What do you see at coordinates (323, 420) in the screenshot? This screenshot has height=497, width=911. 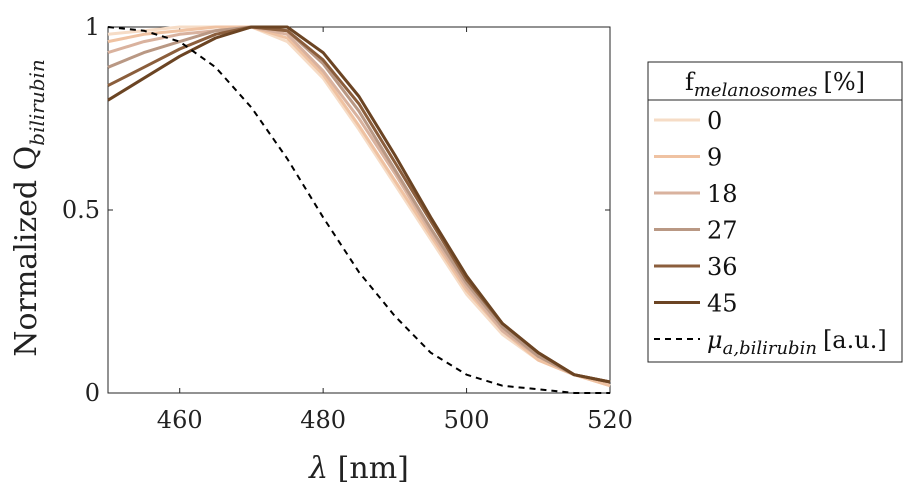 I see `x-tick-label: 480` at bounding box center [323, 420].